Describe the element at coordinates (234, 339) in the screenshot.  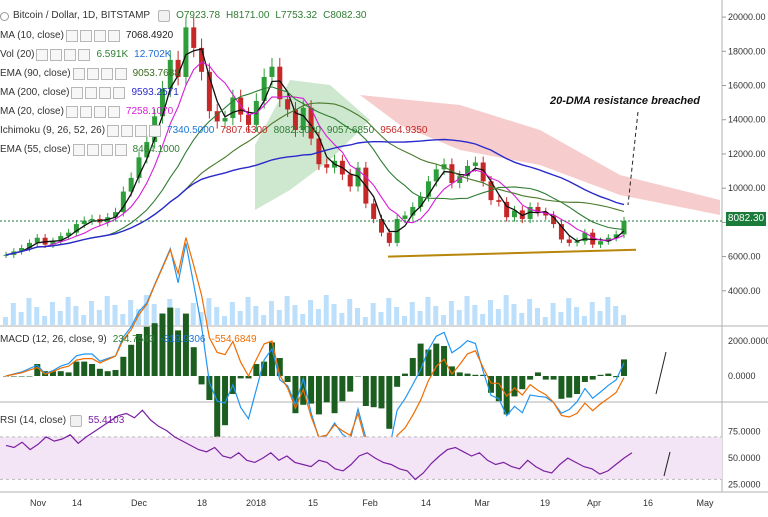
I see `macd-signal-value: -554.6849` at that location.